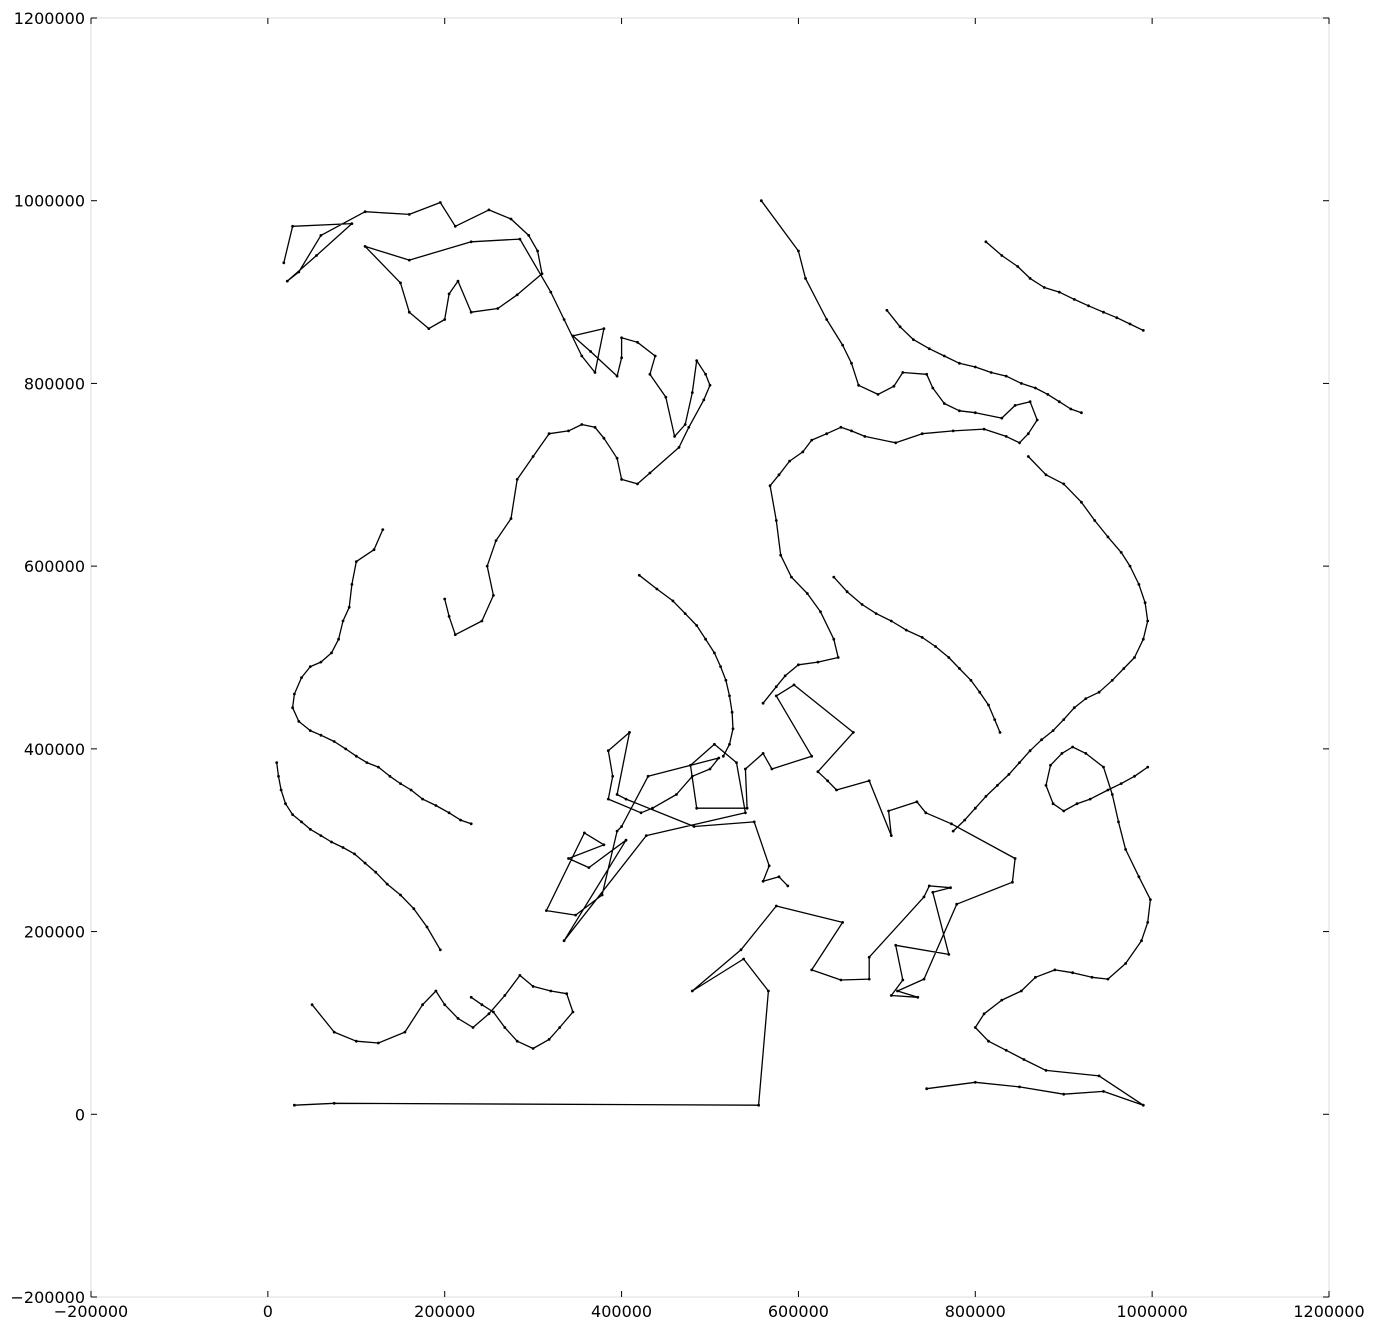 The width and height of the screenshot is (1375, 1336). What do you see at coordinates (268, 1311) in the screenshot?
I see `x-tick-label: 0` at bounding box center [268, 1311].